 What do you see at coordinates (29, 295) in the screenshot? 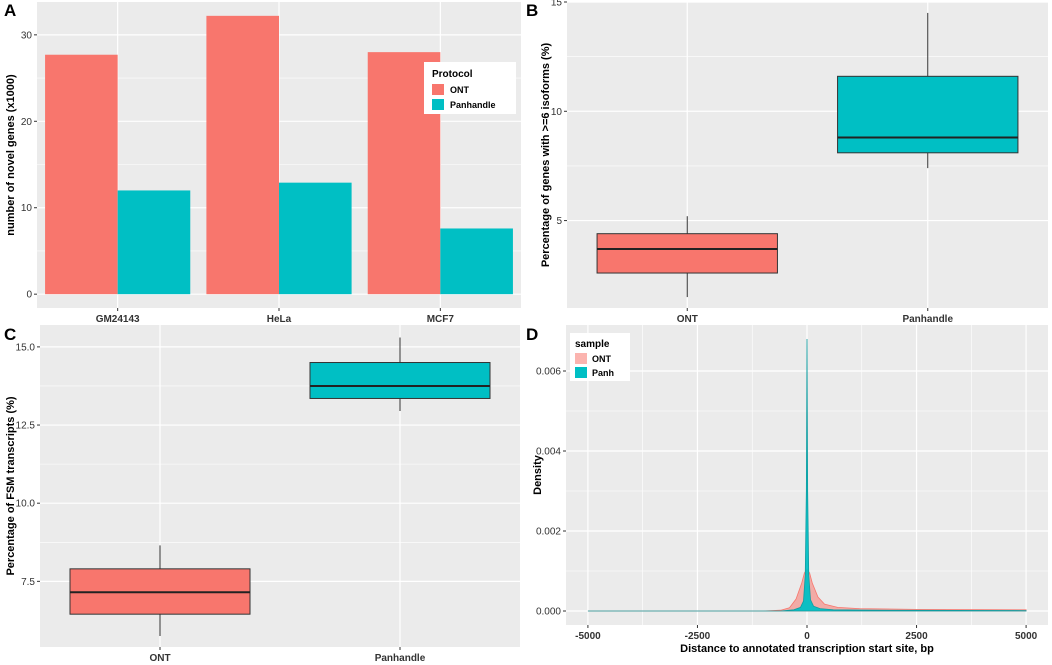
I see `panel-a-y-tick-label: 0` at bounding box center [29, 295].